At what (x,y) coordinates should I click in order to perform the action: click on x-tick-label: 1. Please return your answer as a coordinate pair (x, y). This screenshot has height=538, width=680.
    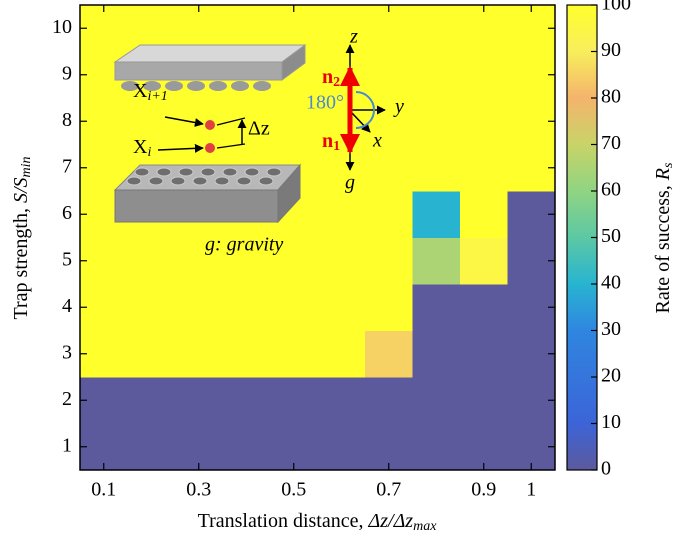
    Looking at the image, I should click on (531, 490).